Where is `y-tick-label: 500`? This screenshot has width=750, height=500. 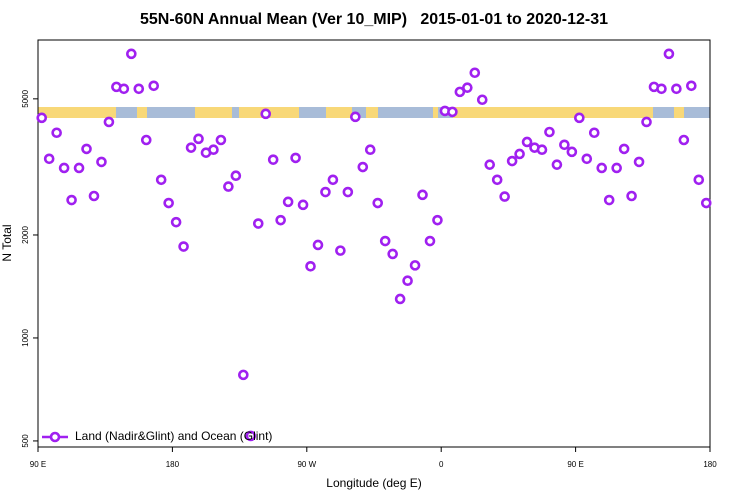
y-tick-label: 500 is located at coordinates (25, 441).